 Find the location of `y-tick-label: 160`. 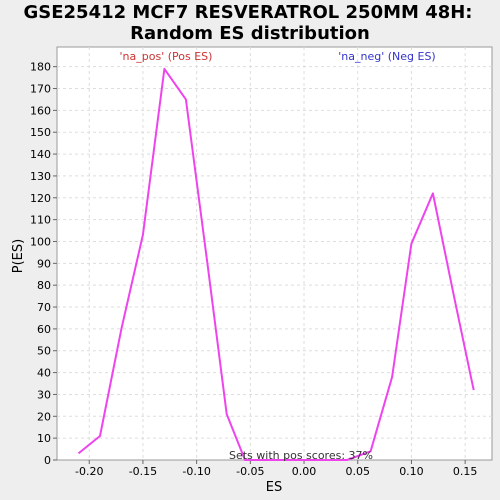

y-tick-label: 160 is located at coordinates (40, 110).